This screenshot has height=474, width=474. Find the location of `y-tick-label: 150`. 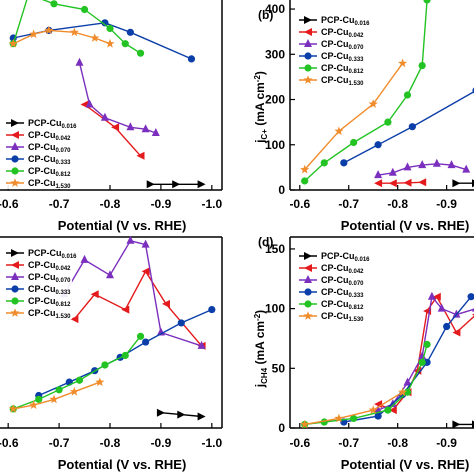

y-tick-label: 150 is located at coordinates (275, 249).